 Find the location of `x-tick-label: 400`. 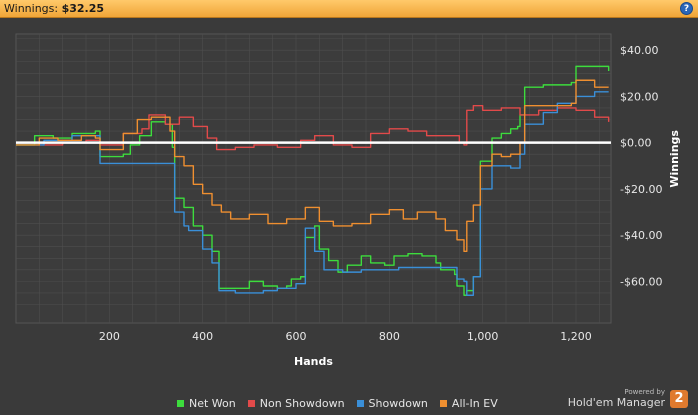

x-tick-label: 400 is located at coordinates (202, 336).